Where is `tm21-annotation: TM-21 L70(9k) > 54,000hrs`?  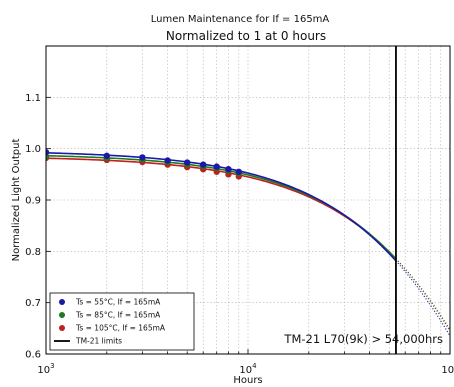
tm21-annotation: TM-21 L70(9k) > 54,000hrs is located at coordinates (363, 339).